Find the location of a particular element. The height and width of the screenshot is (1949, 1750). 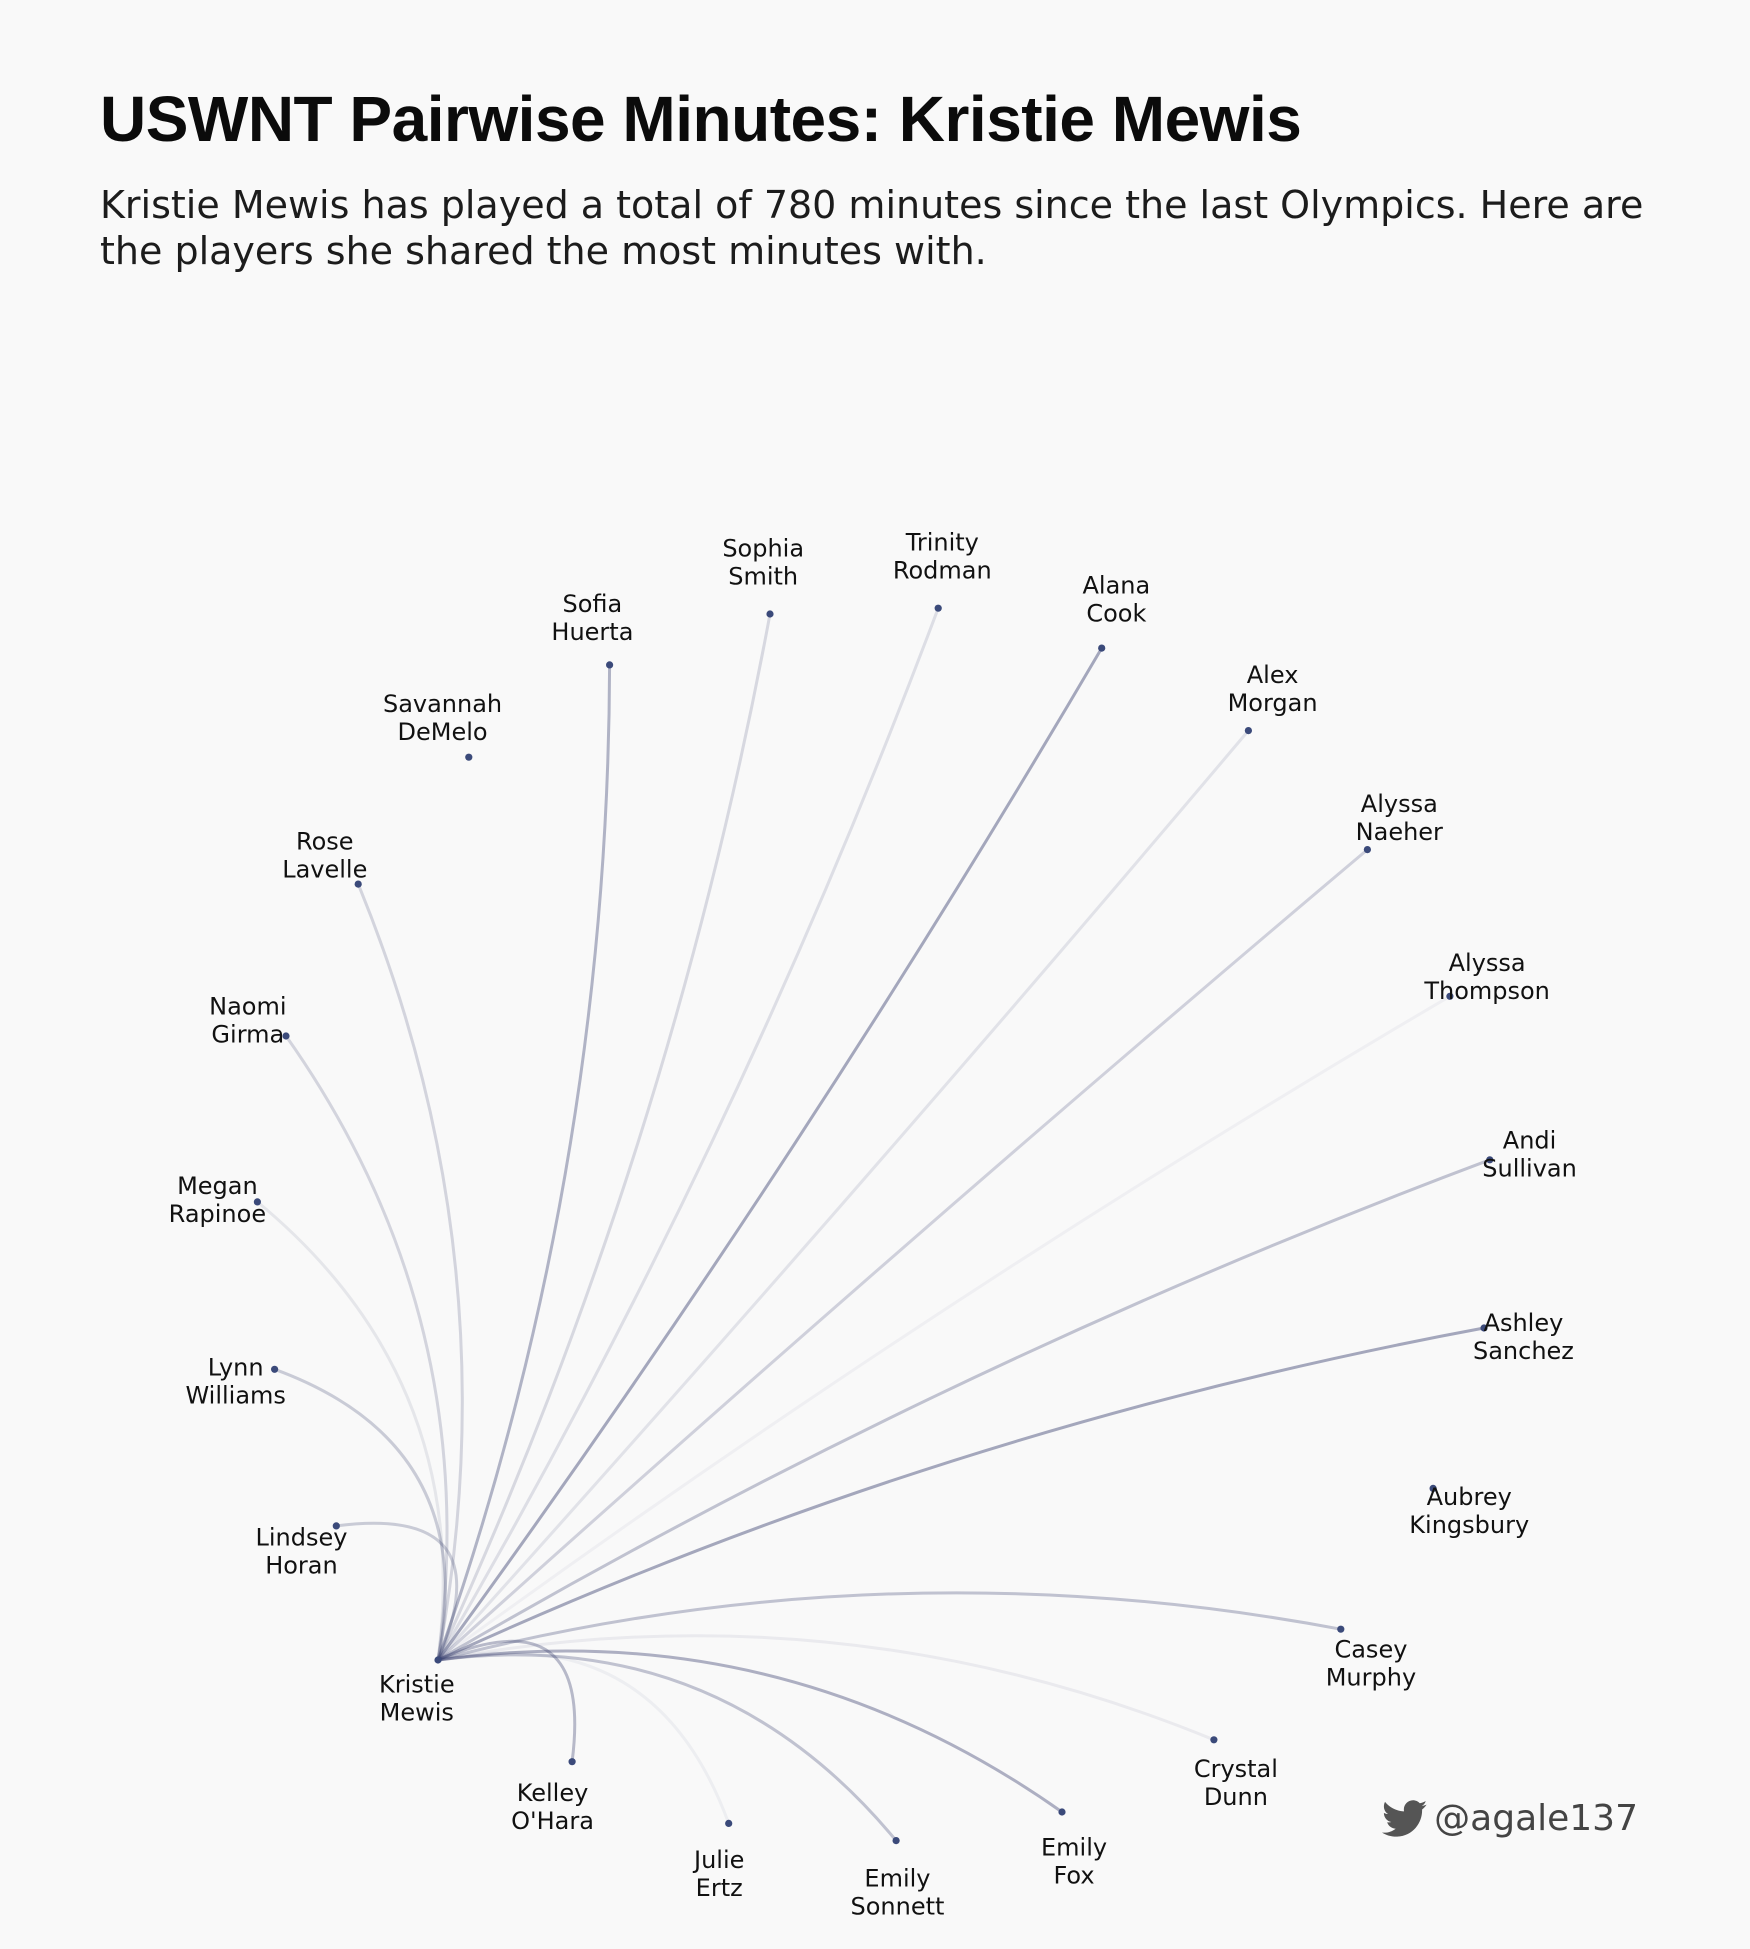

node-lindsey-horan is located at coordinates (336, 1526).